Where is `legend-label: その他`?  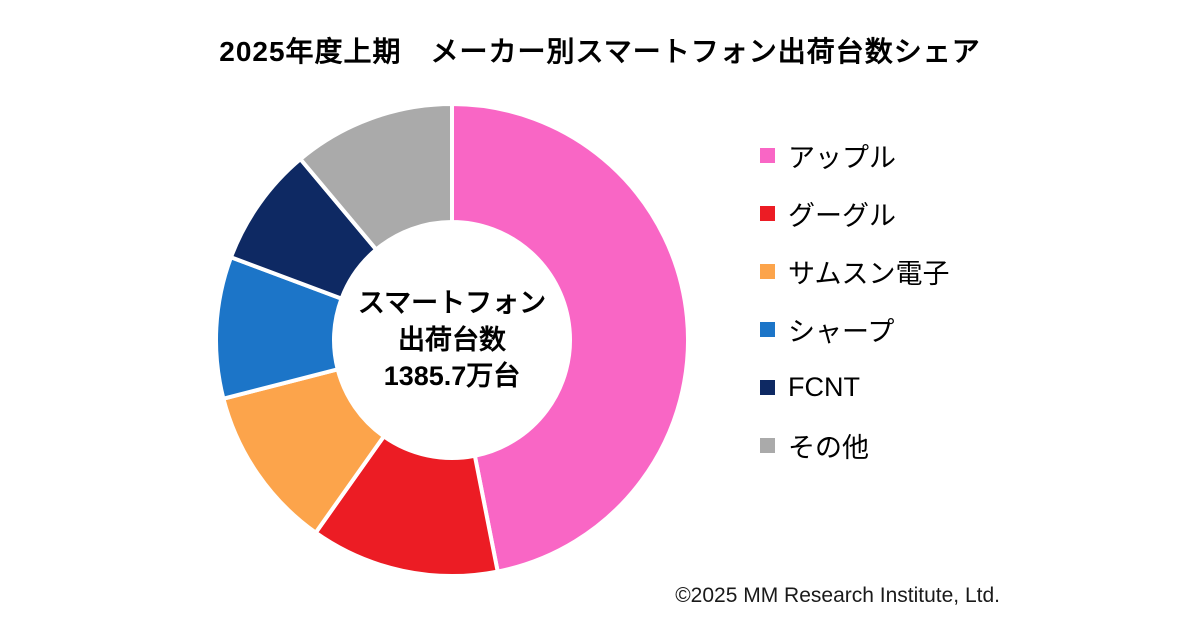 legend-label: その他 is located at coordinates (828, 447).